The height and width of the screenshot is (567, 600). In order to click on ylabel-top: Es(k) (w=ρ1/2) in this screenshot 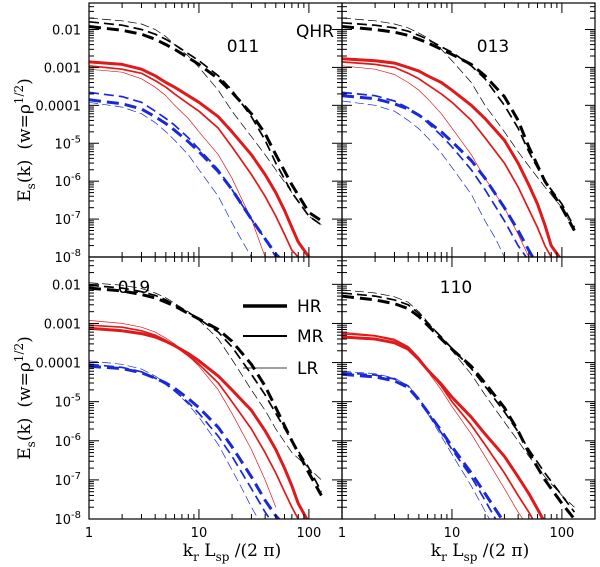, I will do `click(25, 140)`.